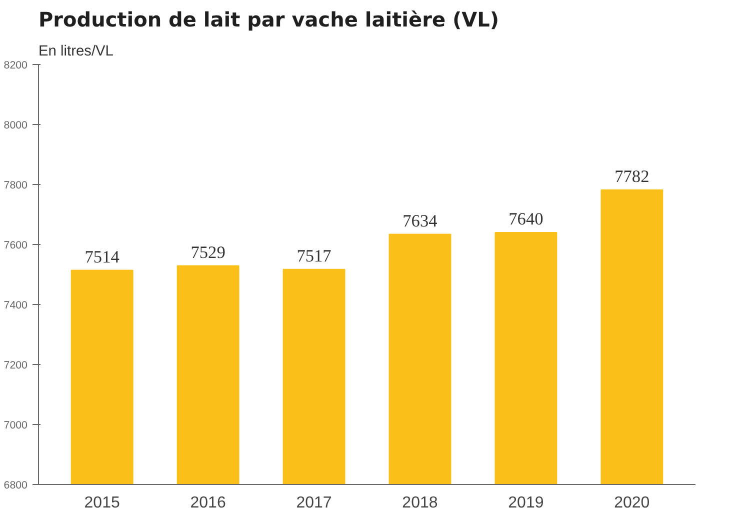  What do you see at coordinates (526, 219) in the screenshot?
I see `data-label: 7640` at bounding box center [526, 219].